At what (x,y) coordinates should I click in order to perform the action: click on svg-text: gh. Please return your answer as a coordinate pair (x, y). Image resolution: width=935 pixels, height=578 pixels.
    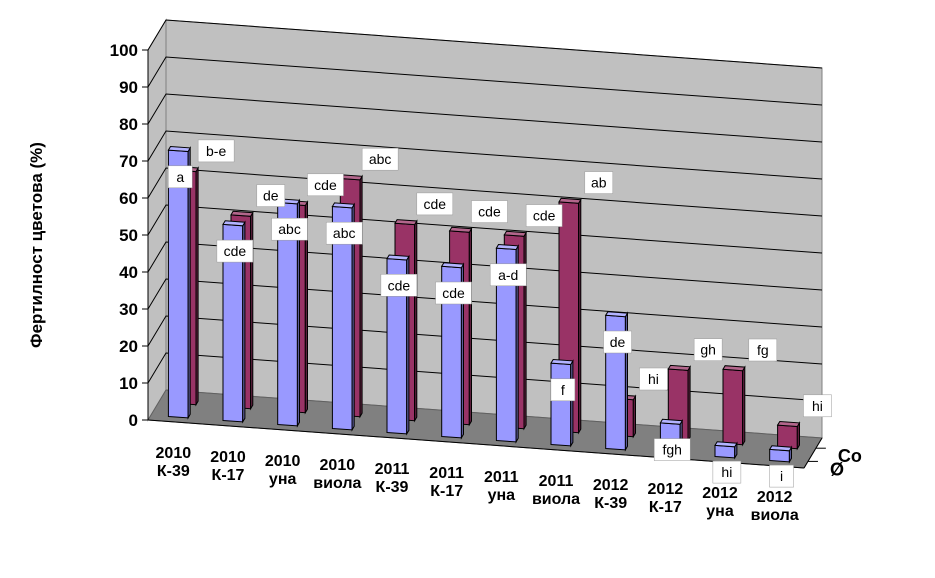
    Looking at the image, I should click on (708, 350).